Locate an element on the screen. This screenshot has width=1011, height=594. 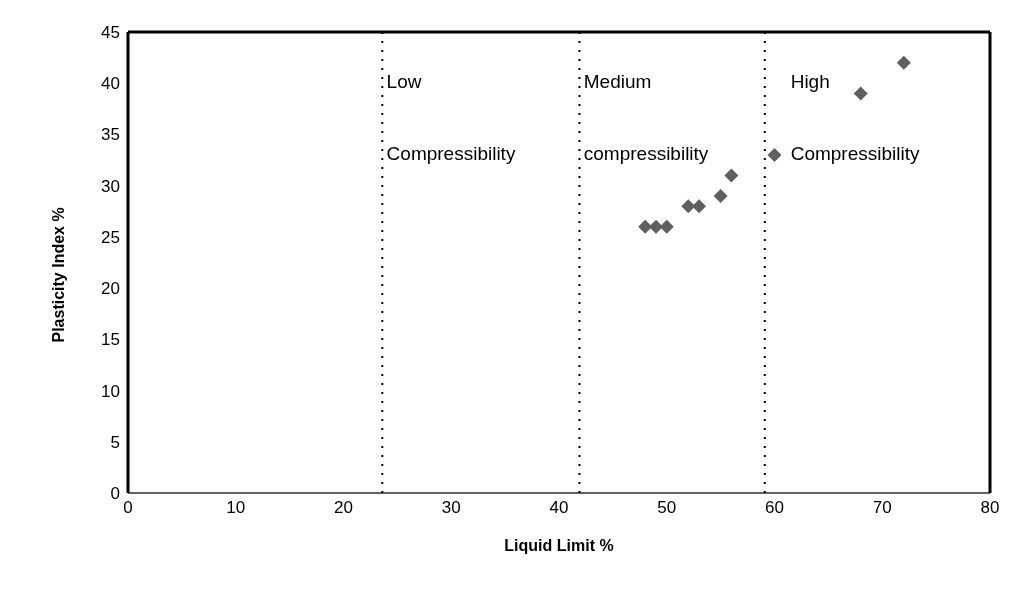
y-tick-label: 15 is located at coordinates (110, 340).